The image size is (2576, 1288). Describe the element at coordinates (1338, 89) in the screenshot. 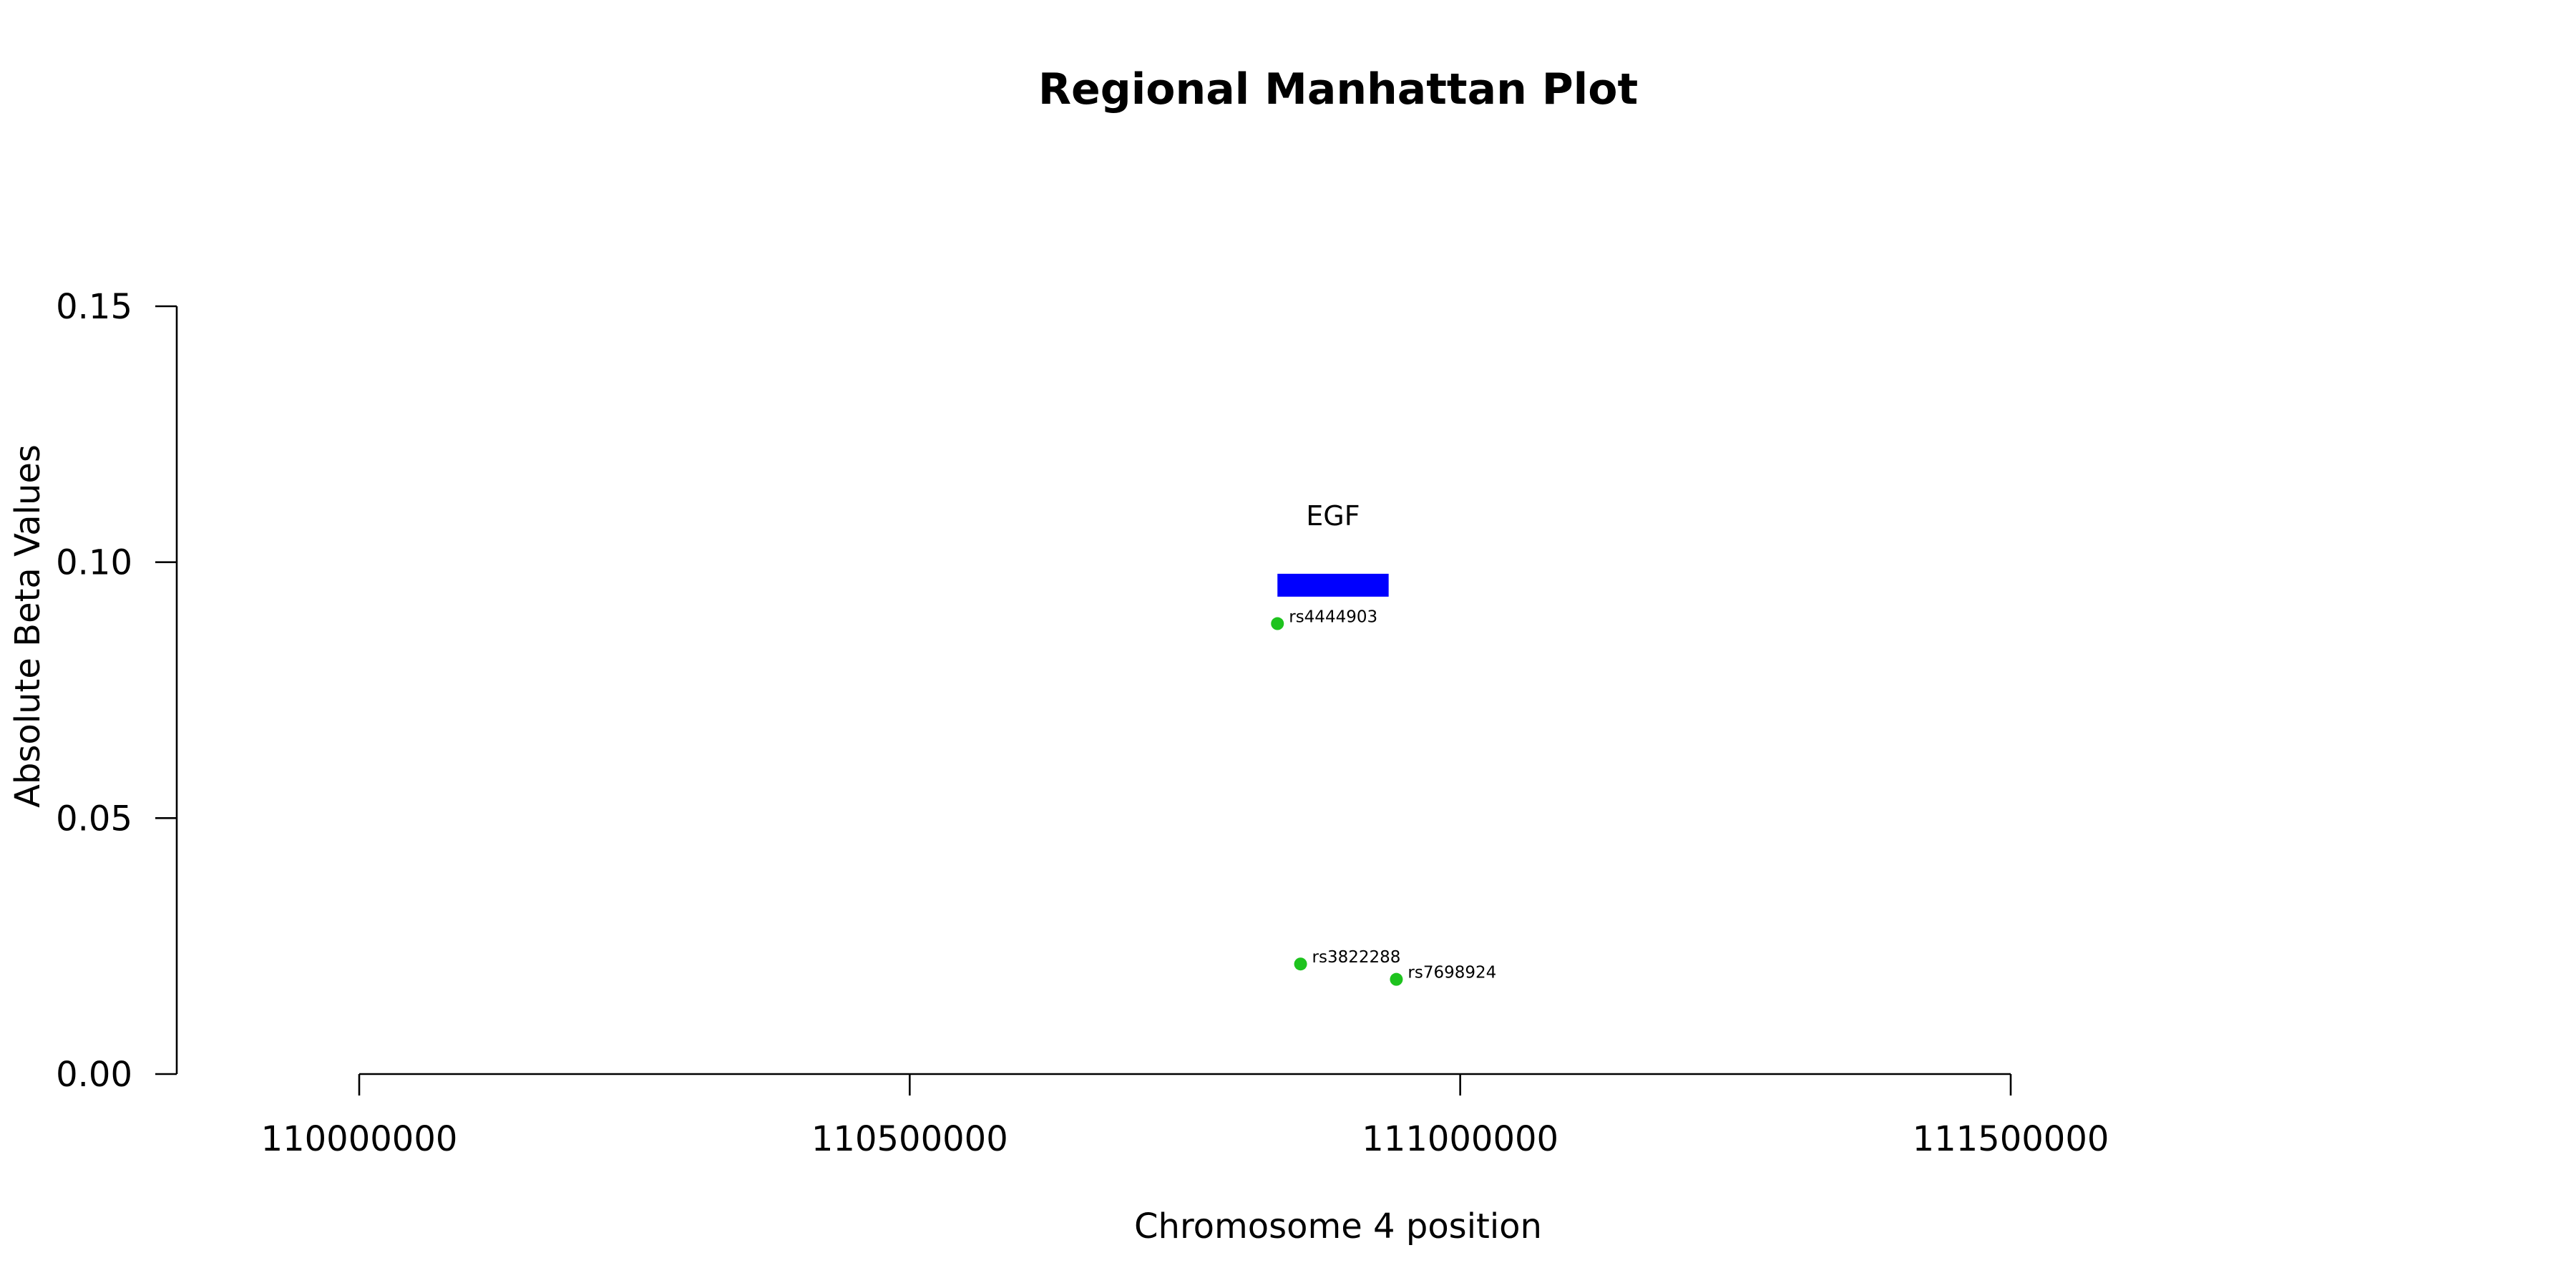

I see `chart-title: Regional Manhattan Plot` at that location.